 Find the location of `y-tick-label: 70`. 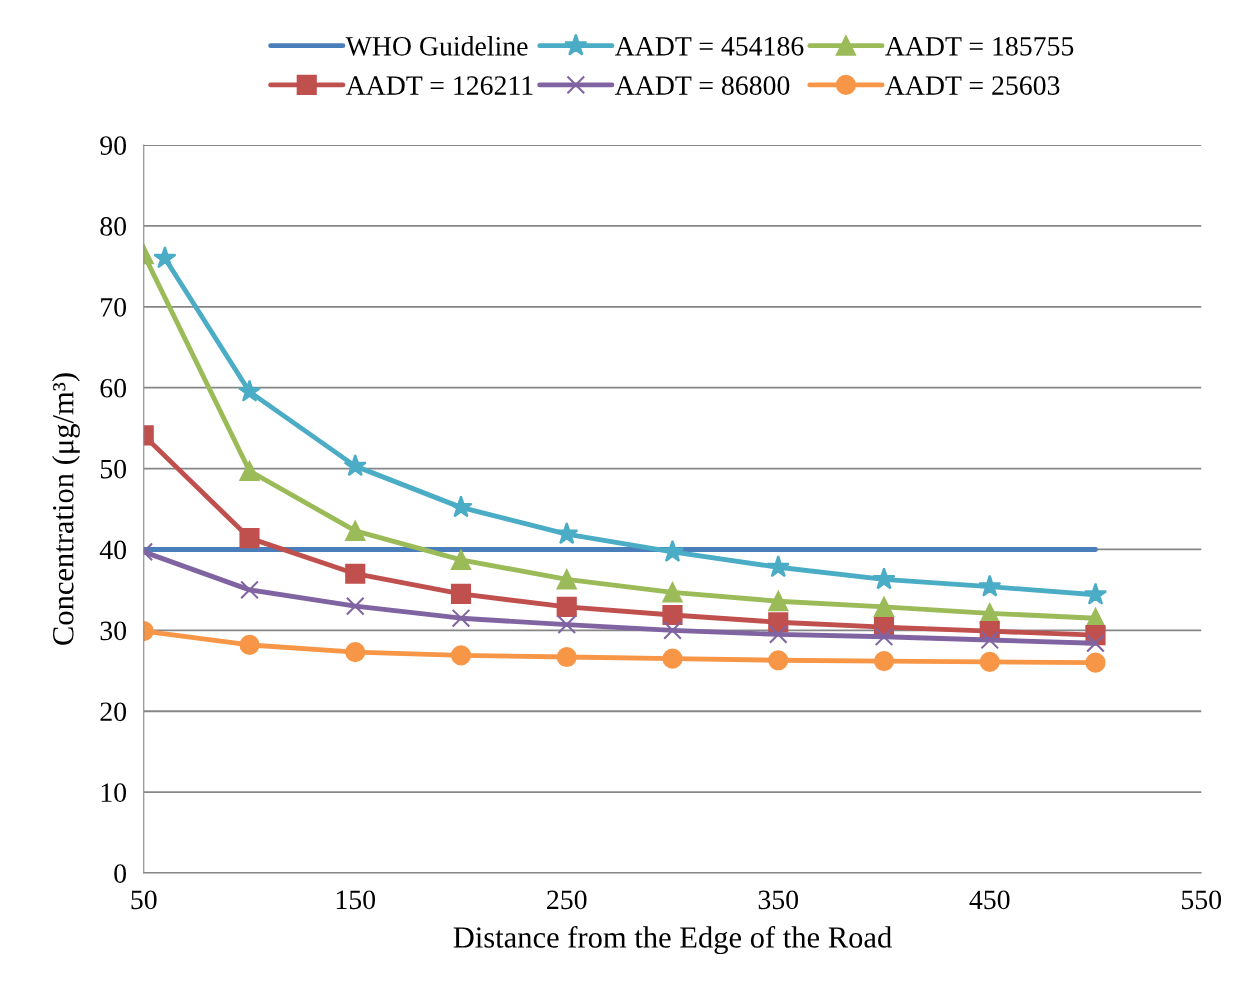

y-tick-label: 70 is located at coordinates (114, 307).